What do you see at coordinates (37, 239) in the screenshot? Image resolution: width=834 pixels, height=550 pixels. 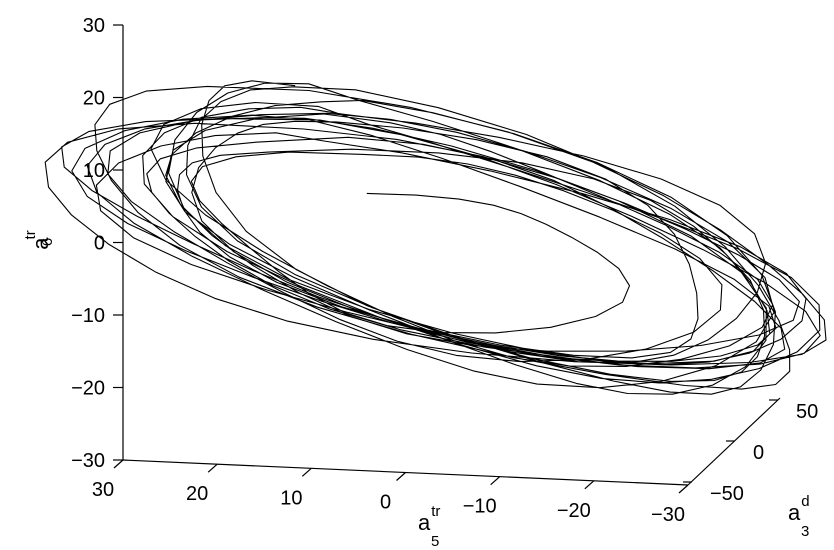 I see `z-axis-label: atr` at bounding box center [37, 239].